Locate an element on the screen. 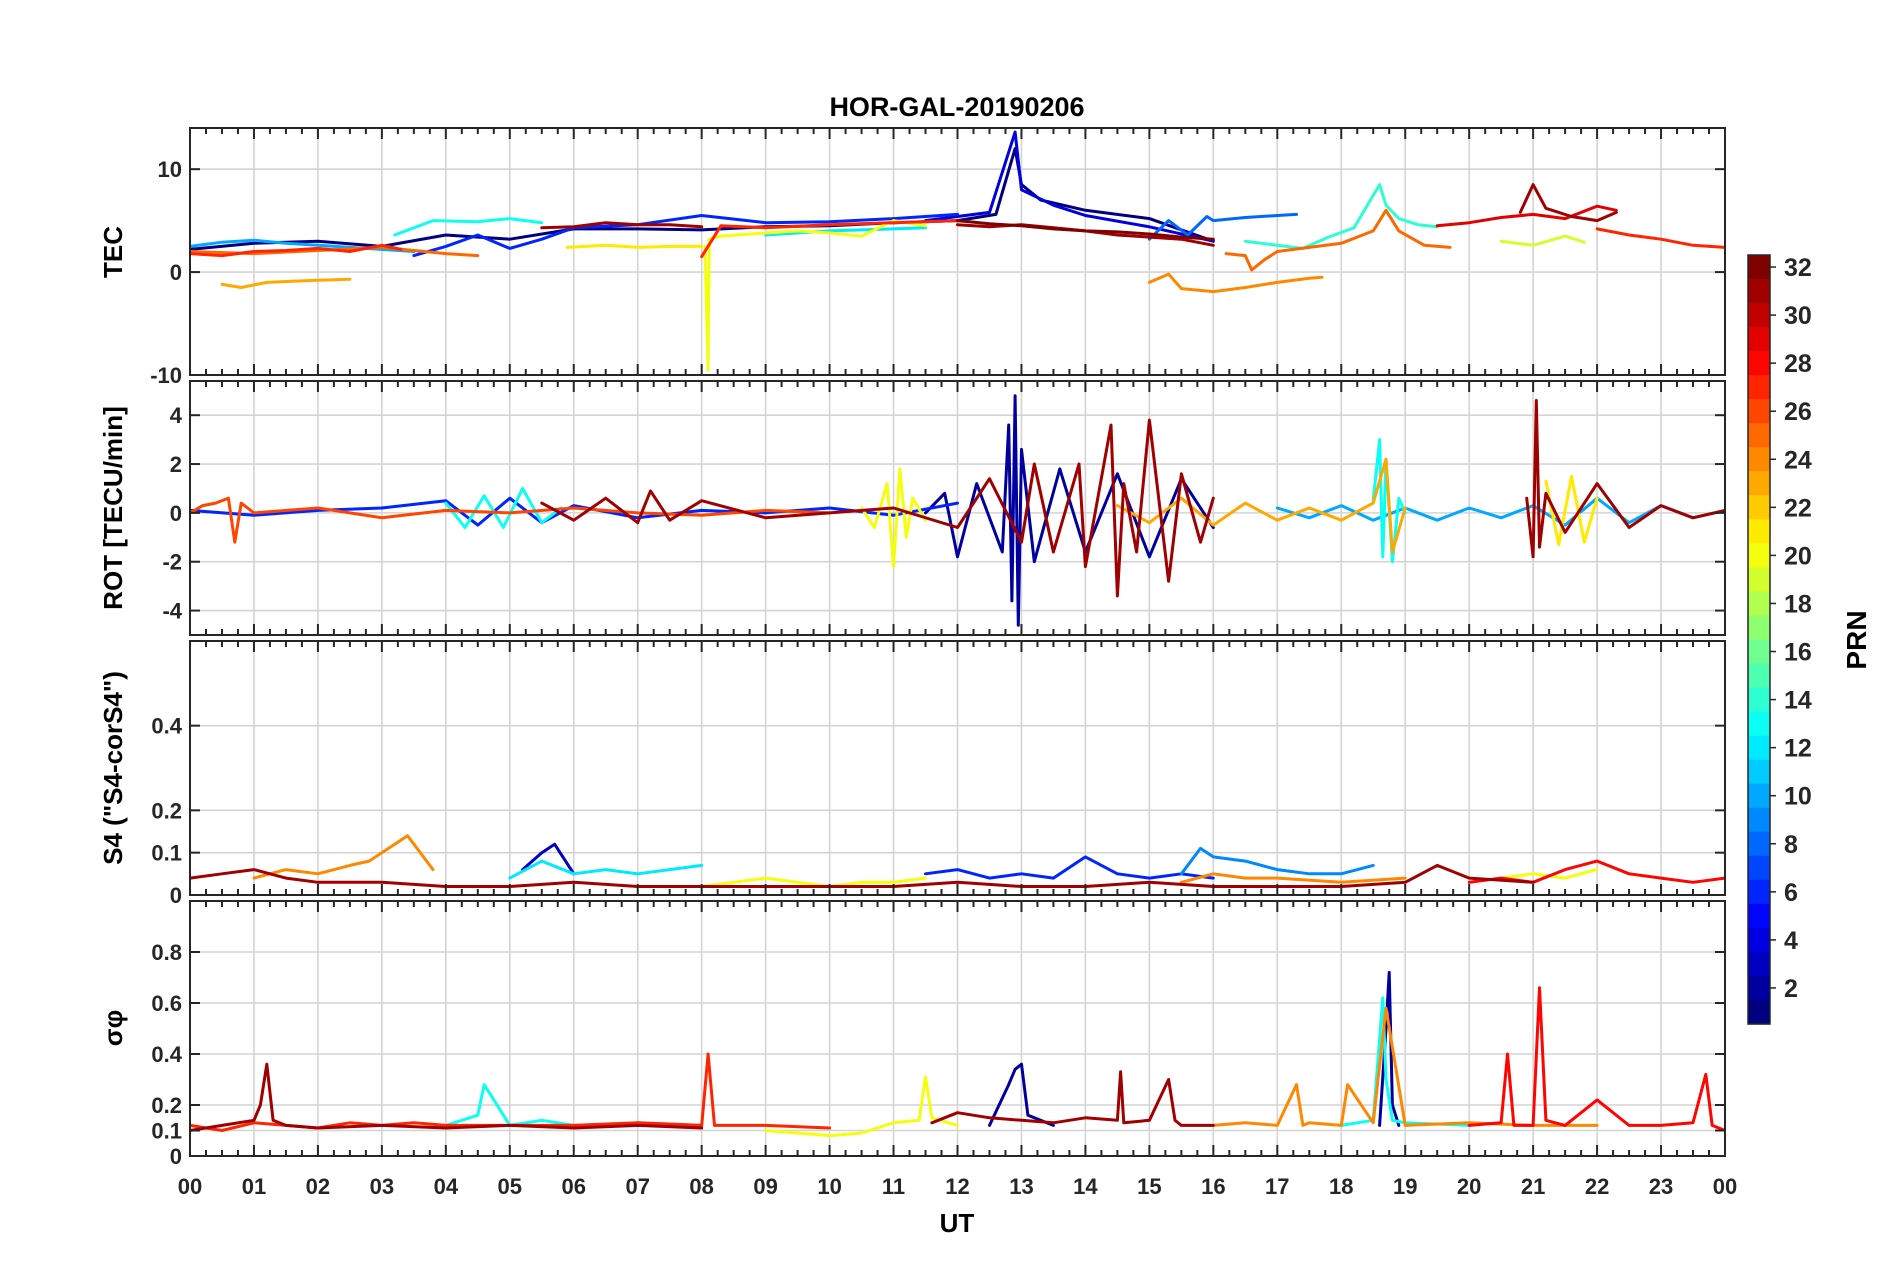  traces-rot is located at coordinates (957, 510).